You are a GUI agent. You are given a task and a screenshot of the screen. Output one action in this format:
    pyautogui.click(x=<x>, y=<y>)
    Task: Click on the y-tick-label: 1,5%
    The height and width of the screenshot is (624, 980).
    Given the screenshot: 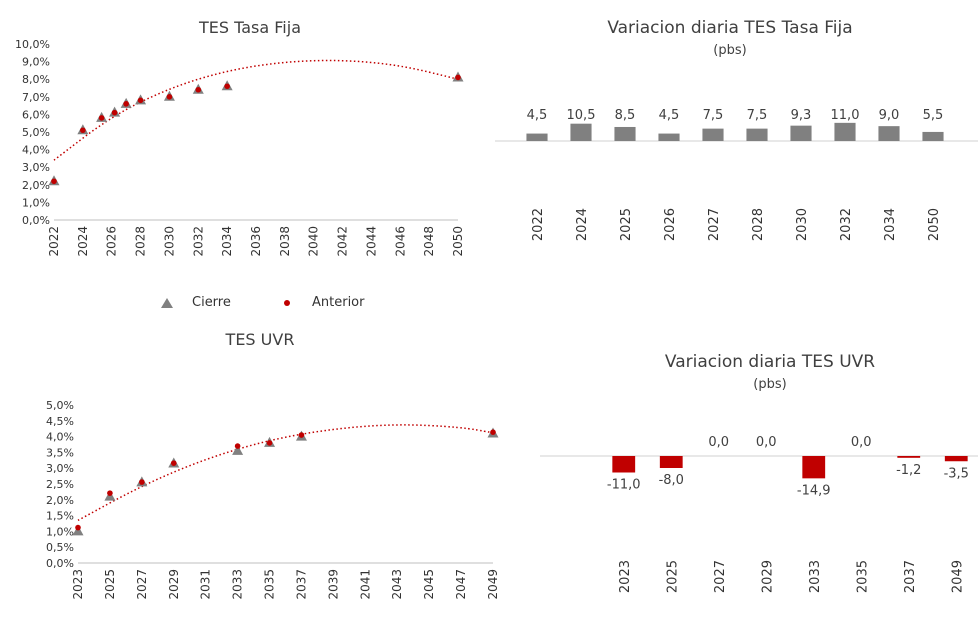 What is the action you would take?
    pyautogui.click(x=60, y=516)
    